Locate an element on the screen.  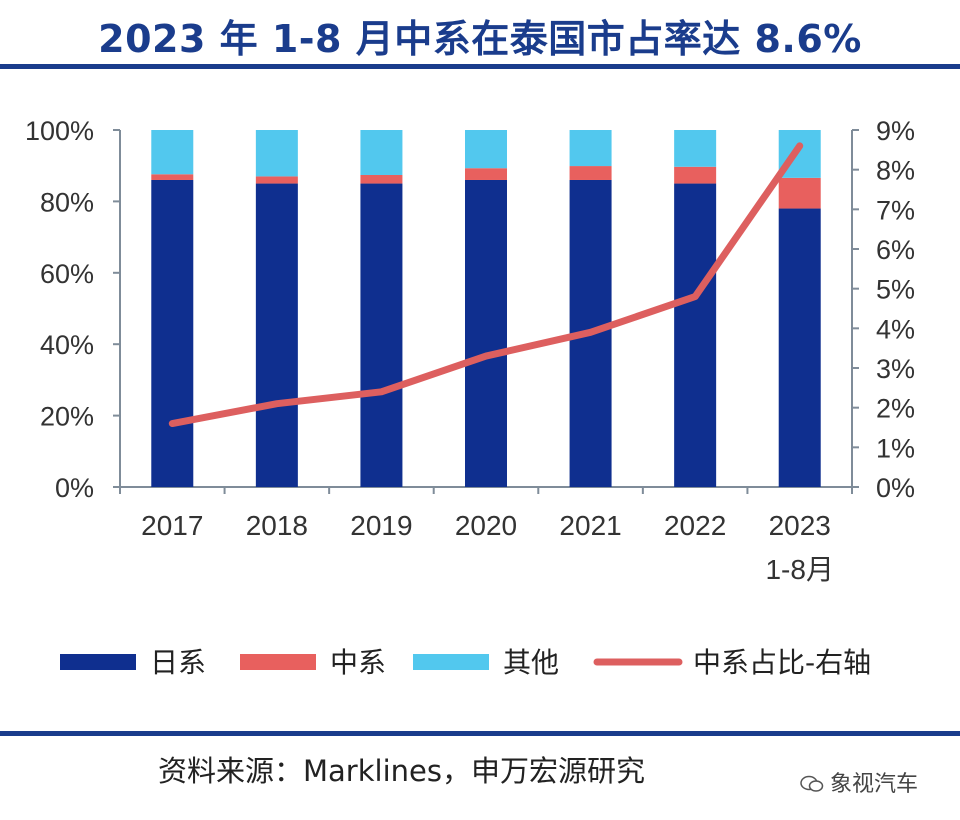
watermark: 象视汽车 is located at coordinates (859, 782).